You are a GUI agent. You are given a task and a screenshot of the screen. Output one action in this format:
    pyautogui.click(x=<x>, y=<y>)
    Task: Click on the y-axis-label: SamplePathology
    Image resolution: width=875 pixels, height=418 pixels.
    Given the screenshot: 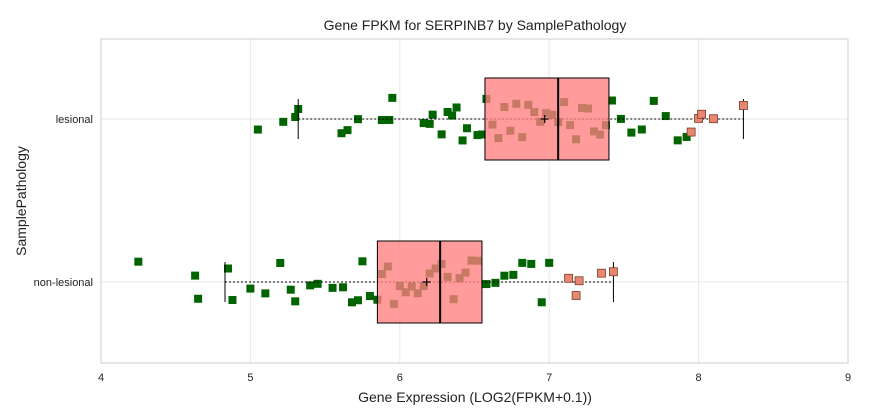 What is the action you would take?
    pyautogui.click(x=21, y=201)
    